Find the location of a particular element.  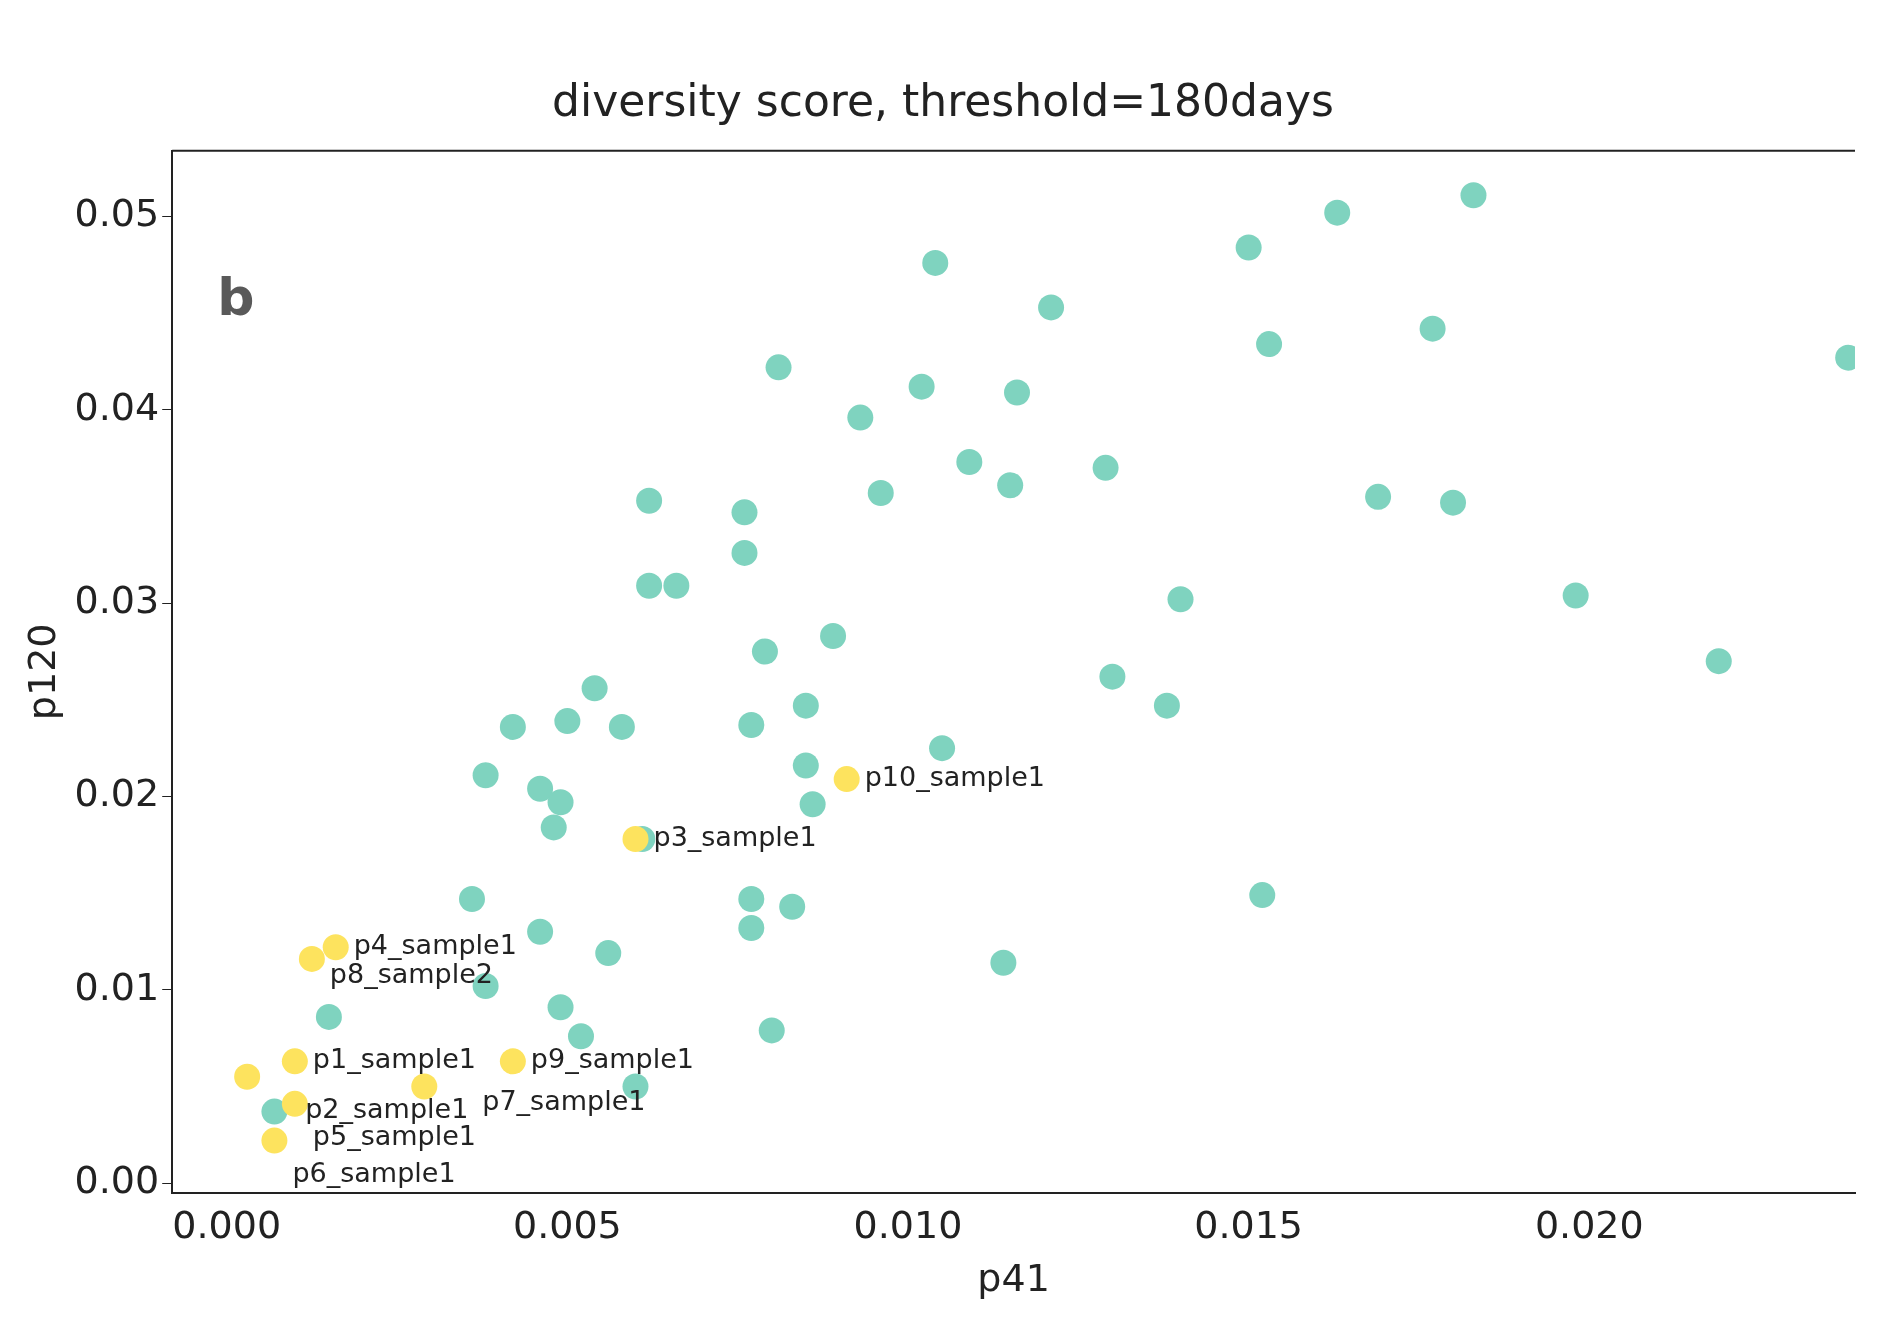

y-tick-label: 0.01 is located at coordinates (117, 986).